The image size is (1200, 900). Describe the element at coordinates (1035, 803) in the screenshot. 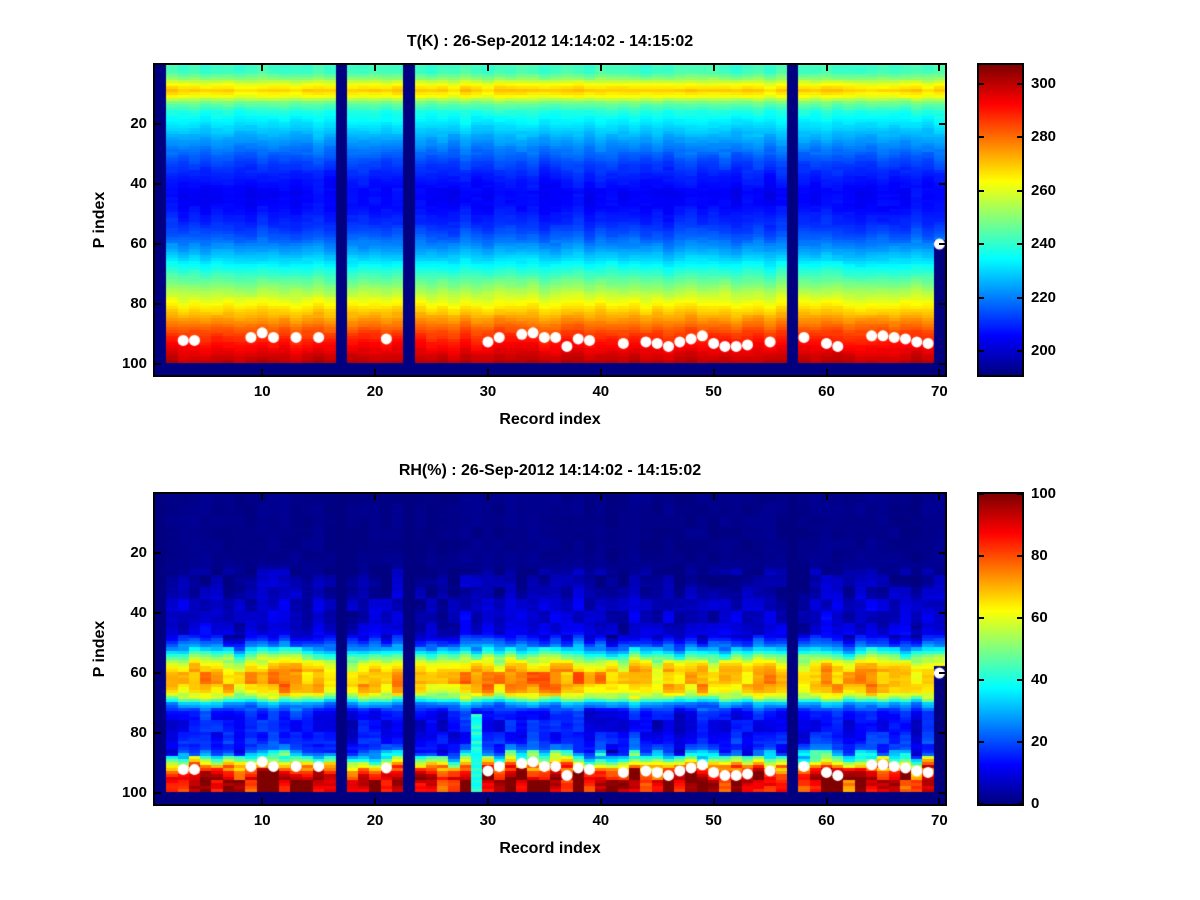

I see `colorbar-tick-label: 0` at that location.